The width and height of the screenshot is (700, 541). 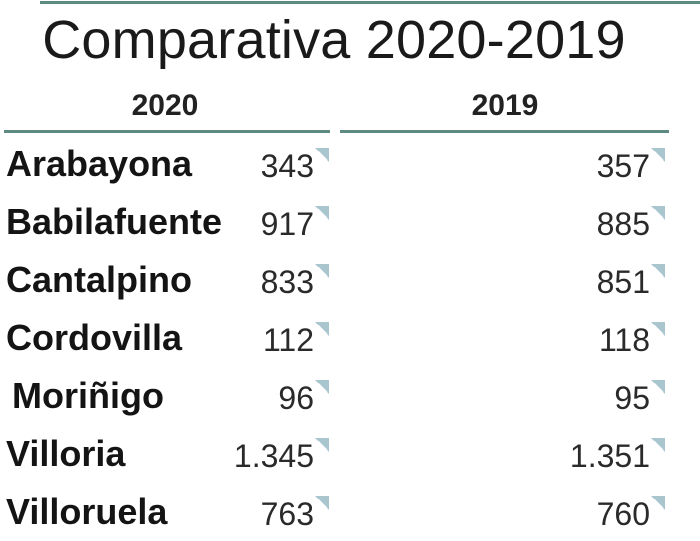 What do you see at coordinates (504, 131) in the screenshot?
I see `column-divider-2019` at bounding box center [504, 131].